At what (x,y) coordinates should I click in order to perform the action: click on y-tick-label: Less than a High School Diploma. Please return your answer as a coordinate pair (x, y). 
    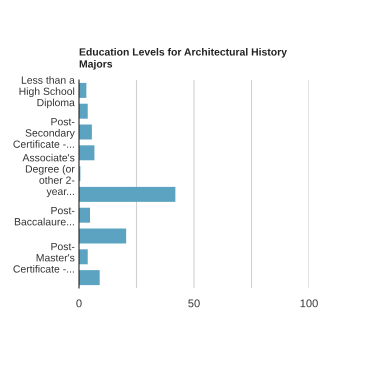
    Looking at the image, I should click on (47, 92).